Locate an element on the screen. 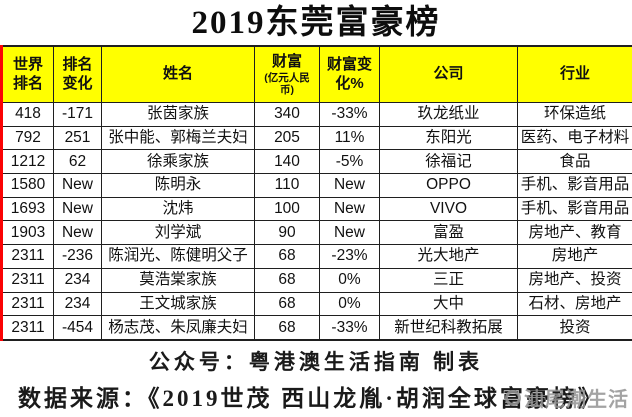 This screenshot has width=632, height=417. cell-wealth-change: 11% is located at coordinates (349, 138).